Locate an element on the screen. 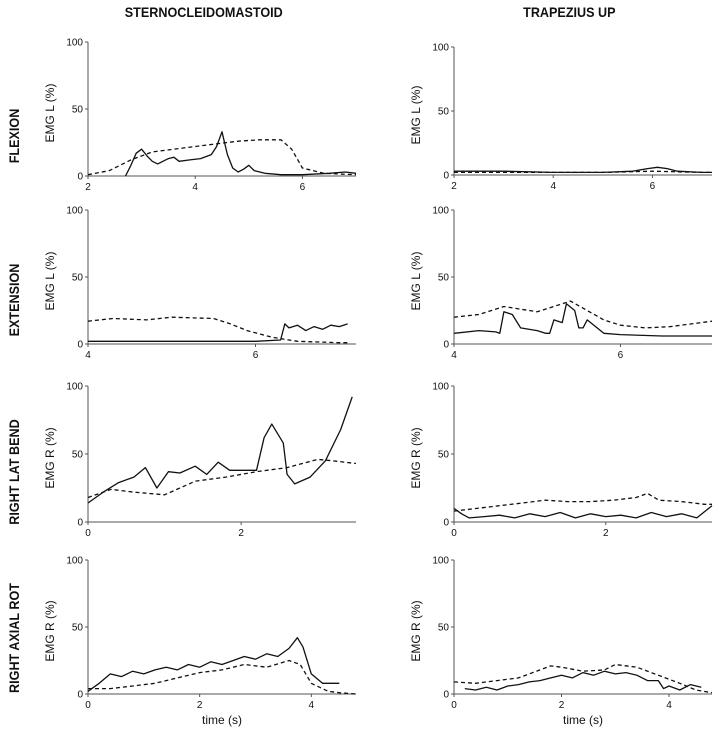 The image size is (720, 740). panel-7-ytick-label: 100 is located at coordinates (440, 561).